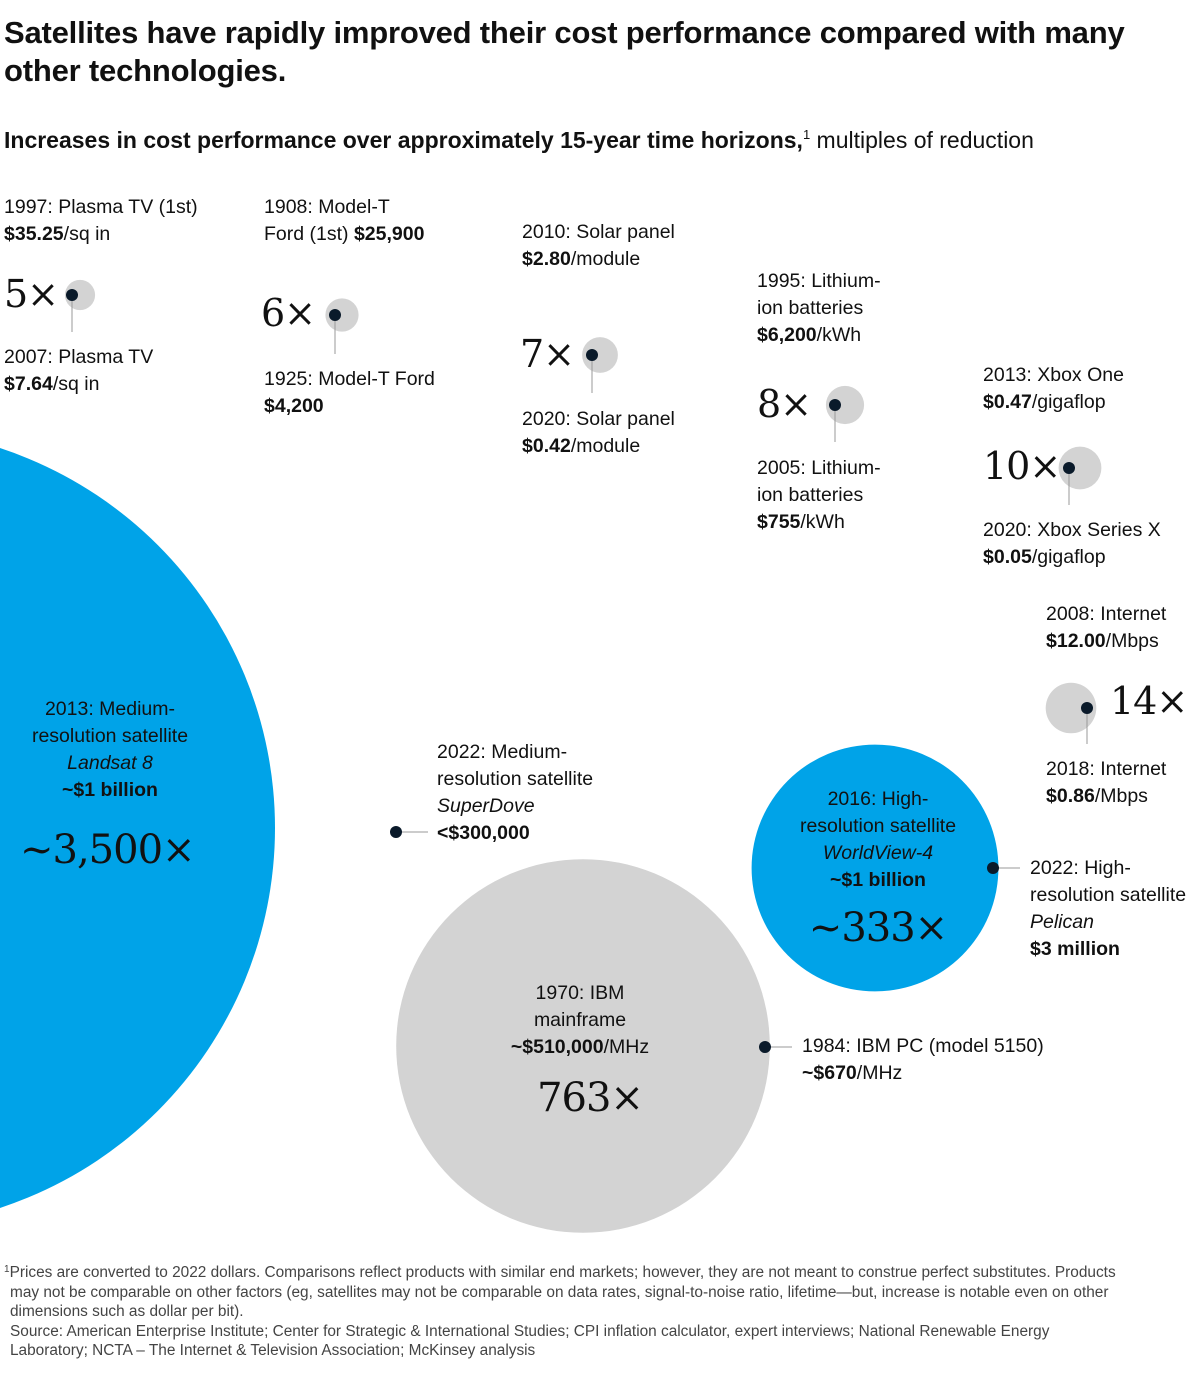 This screenshot has width=1200, height=1376. What do you see at coordinates (819, 495) in the screenshot?
I see `lithium-after-label: 2005: Lithium-ion batteries $755/kWh` at bounding box center [819, 495].